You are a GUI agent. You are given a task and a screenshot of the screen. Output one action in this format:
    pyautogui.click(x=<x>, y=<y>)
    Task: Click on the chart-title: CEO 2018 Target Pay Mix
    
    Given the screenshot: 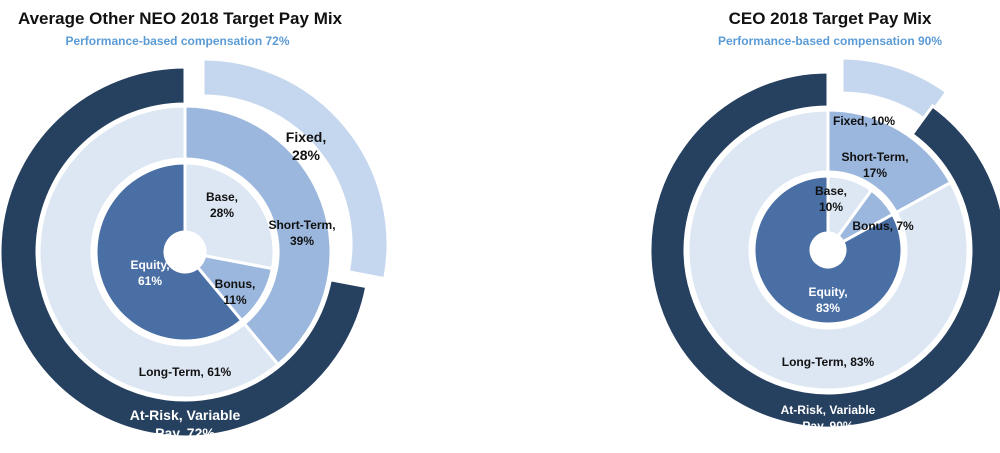 What is the action you would take?
    pyautogui.click(x=830, y=18)
    